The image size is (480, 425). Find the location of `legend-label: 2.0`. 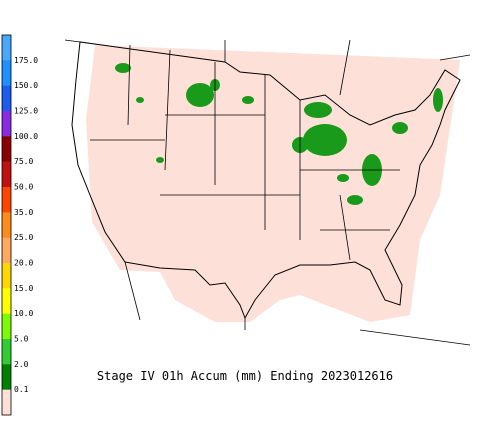

legend-label: 2.0 is located at coordinates (21, 364).